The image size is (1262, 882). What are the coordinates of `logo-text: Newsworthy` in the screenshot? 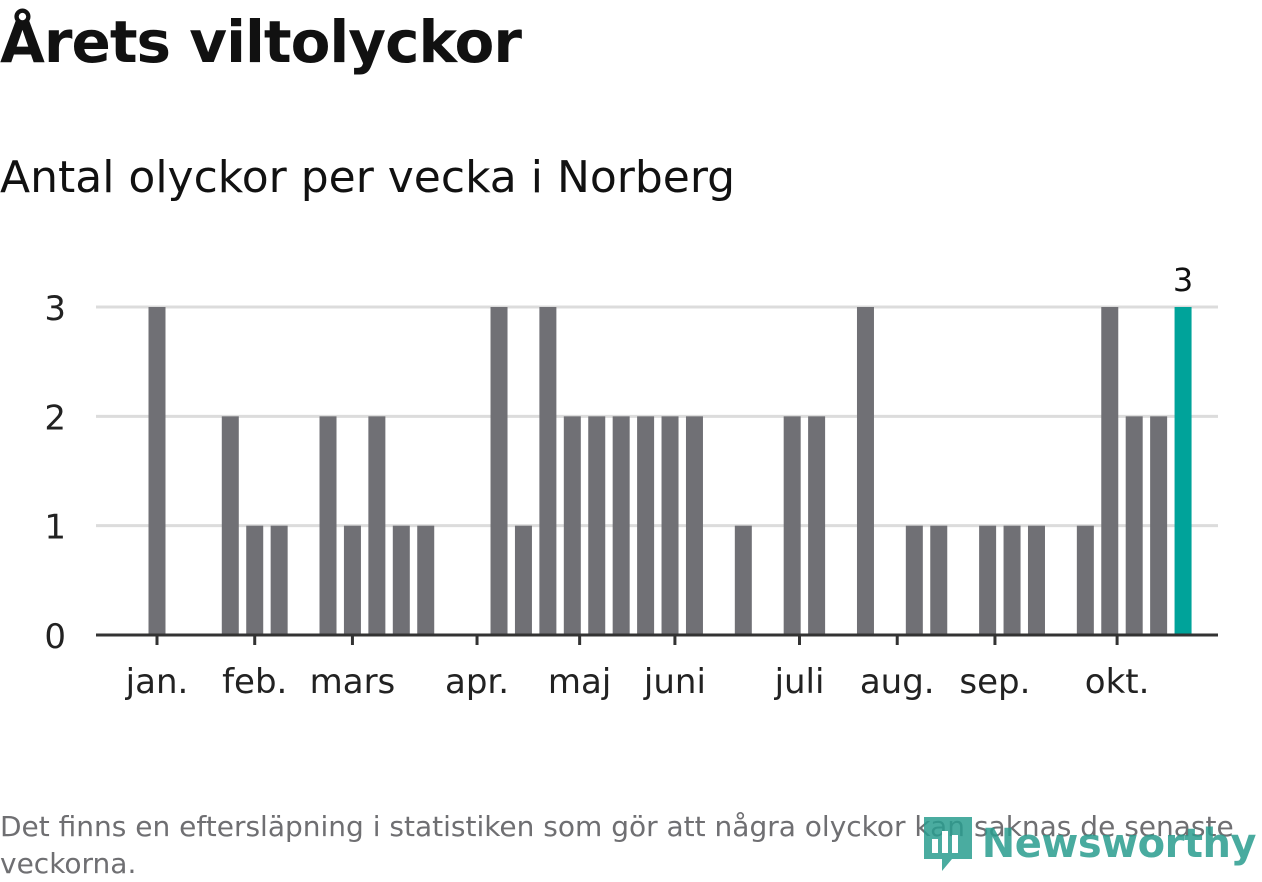 It's located at (1119, 844).